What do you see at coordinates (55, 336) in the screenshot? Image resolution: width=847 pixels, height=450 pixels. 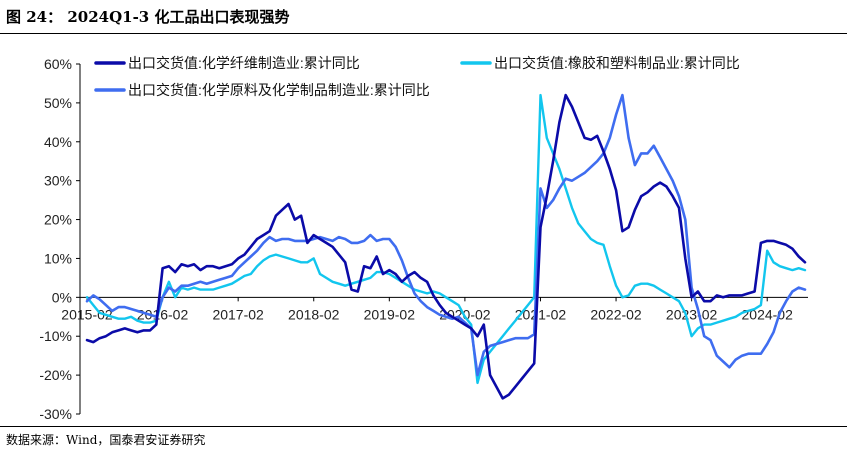 I see `y-tick-label: -10%` at bounding box center [55, 336].